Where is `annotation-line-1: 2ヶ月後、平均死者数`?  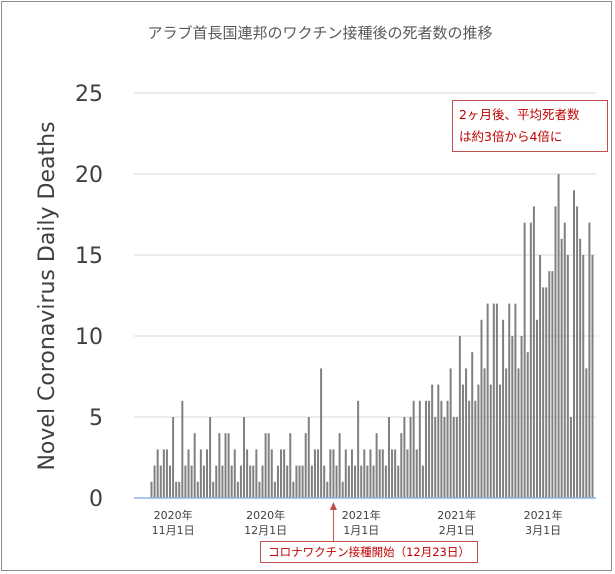 annotation-line-1: 2ヶ月後、平均死者数 is located at coordinates (519, 114).